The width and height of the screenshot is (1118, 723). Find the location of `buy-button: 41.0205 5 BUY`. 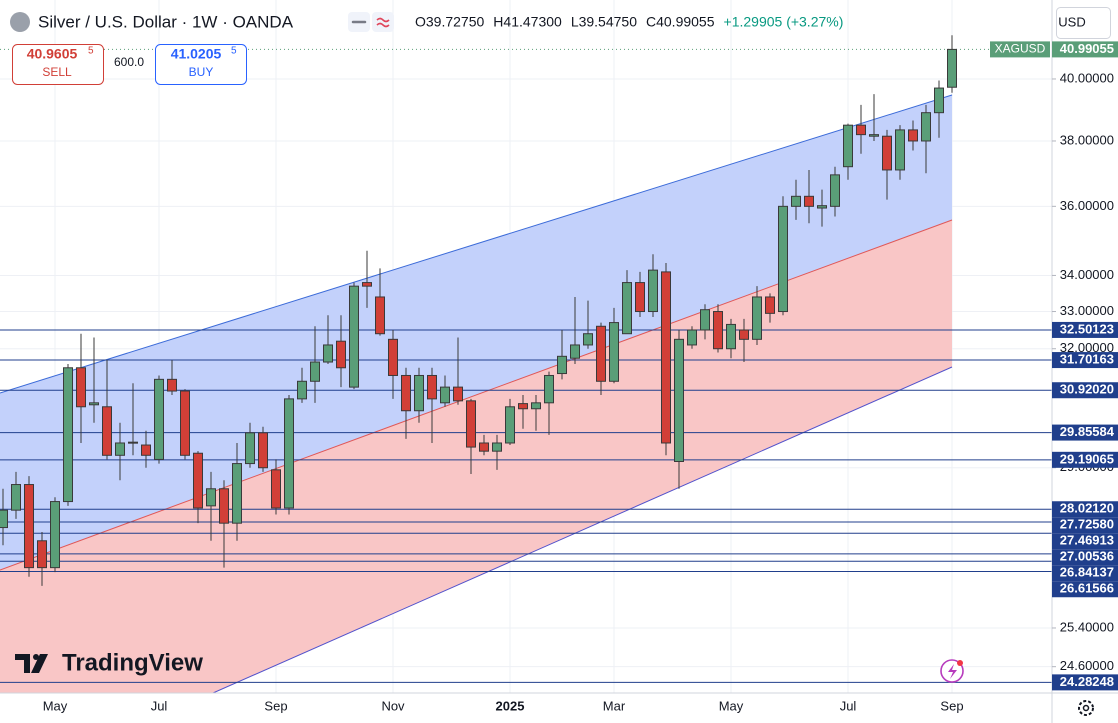

buy-button: 41.0205 5 BUY is located at coordinates (201, 64).